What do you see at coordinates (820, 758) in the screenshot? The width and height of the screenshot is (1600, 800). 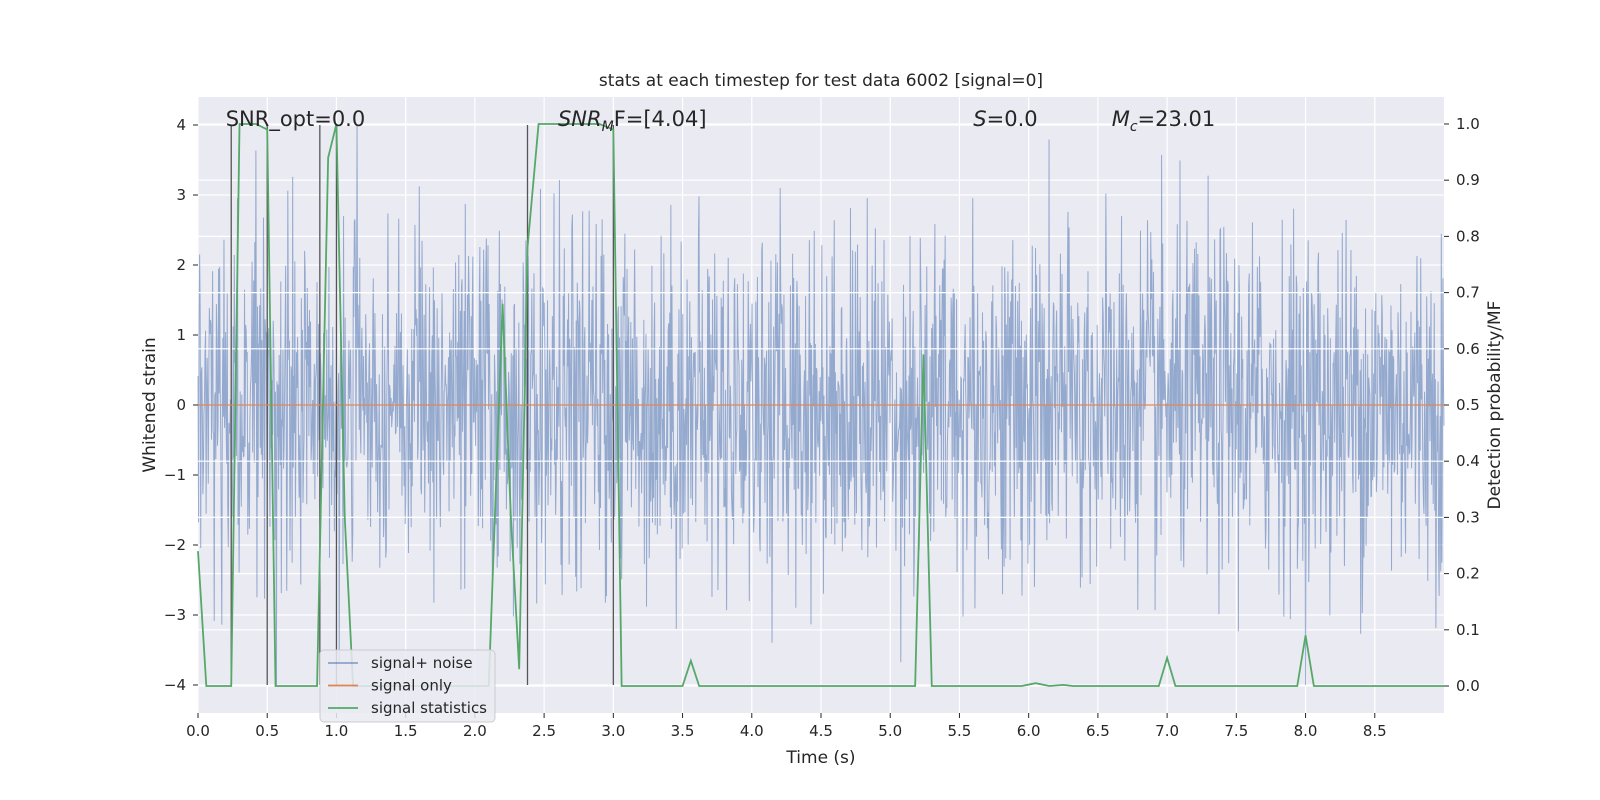 I see `x-axis-label: Time (s)` at bounding box center [820, 758].